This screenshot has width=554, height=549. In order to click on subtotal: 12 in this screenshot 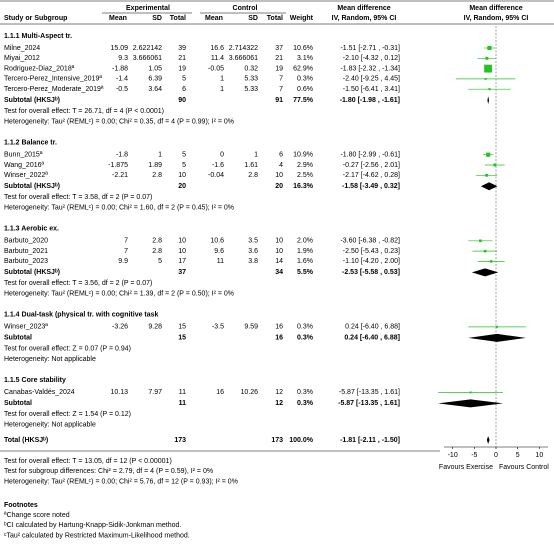, I will do `click(279, 403)`.